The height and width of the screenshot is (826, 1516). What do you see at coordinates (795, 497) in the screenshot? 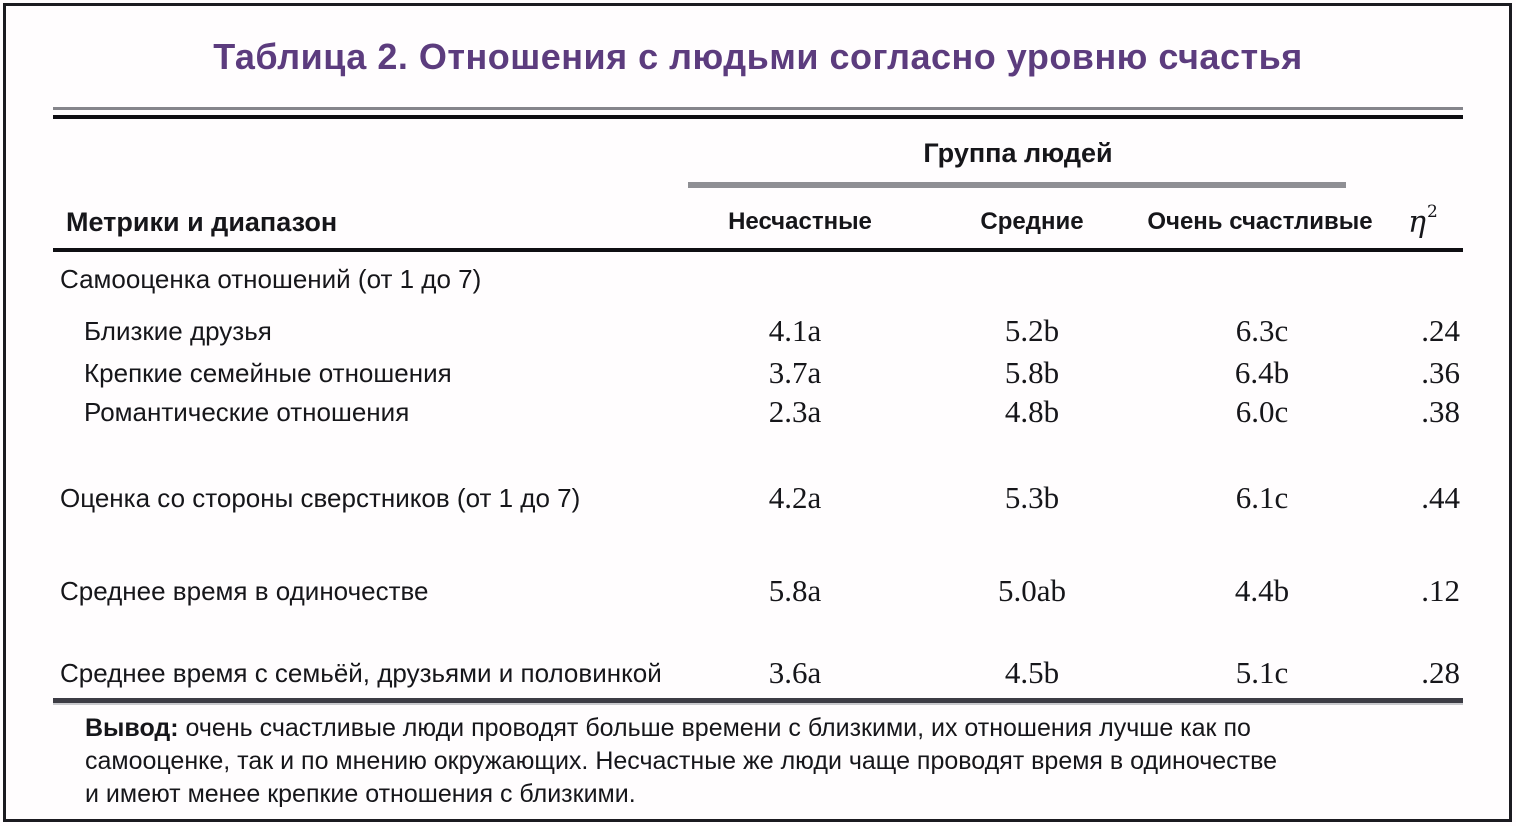
I see `cell-unhappy: 4.2a` at bounding box center [795, 497].